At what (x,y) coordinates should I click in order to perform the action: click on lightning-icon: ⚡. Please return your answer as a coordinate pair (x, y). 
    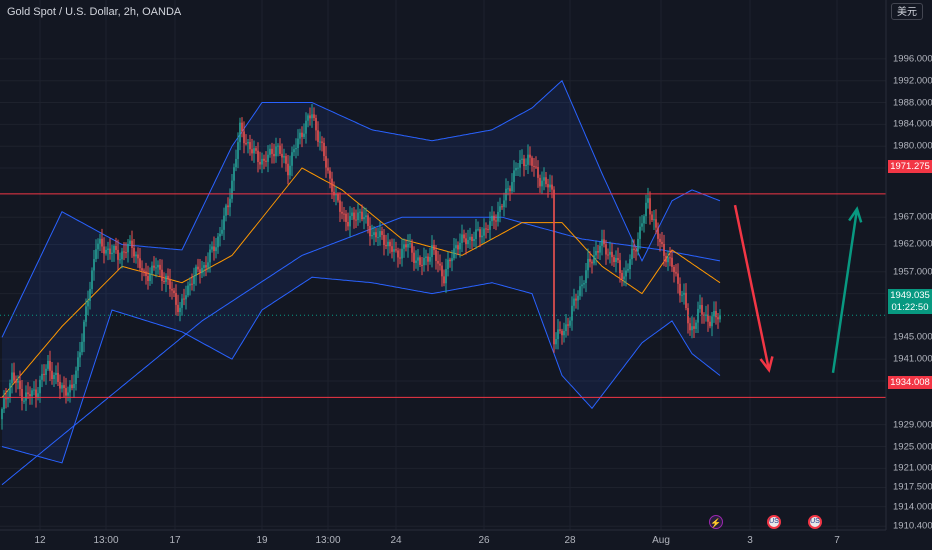
    Looking at the image, I should click on (716, 522).